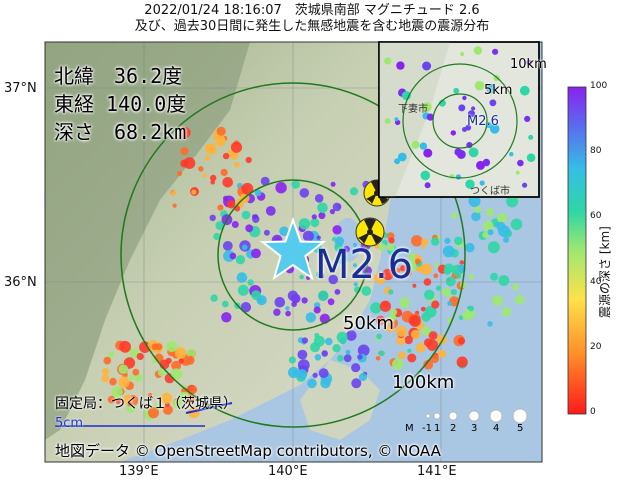 The height and width of the screenshot is (480, 624). What do you see at coordinates (476, 416) in the screenshot?
I see `magnitude-legend` at bounding box center [476, 416].